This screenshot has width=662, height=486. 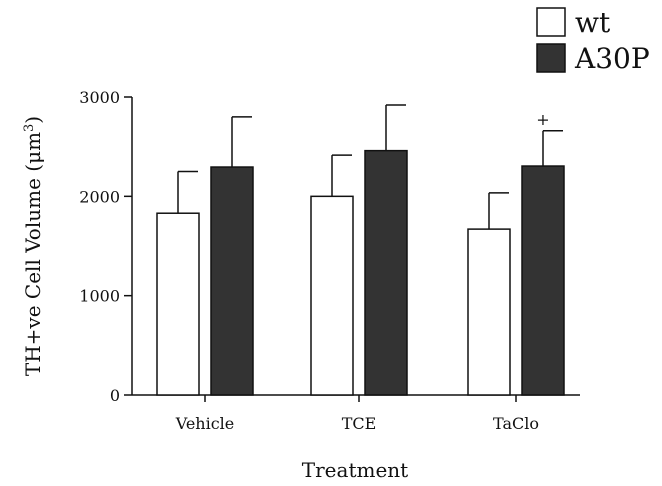 I want to click on x-category-label-taclo: TaClo, so click(x=516, y=423).